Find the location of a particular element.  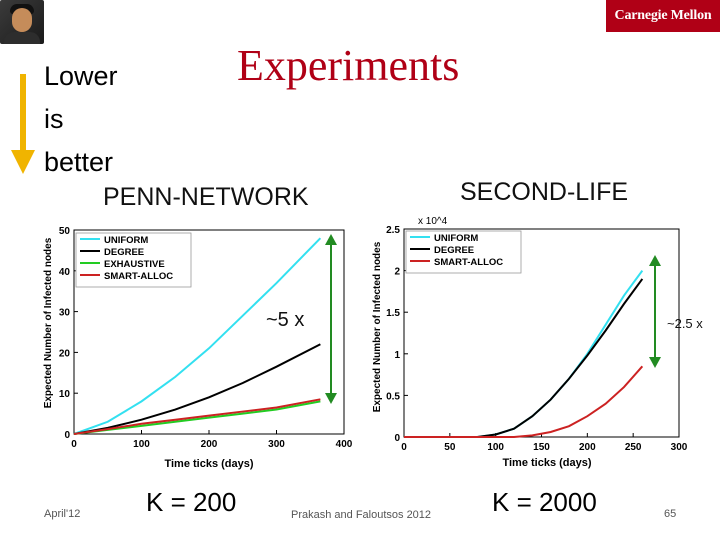

penn-x-tick-label: 400 is located at coordinates (344, 444).